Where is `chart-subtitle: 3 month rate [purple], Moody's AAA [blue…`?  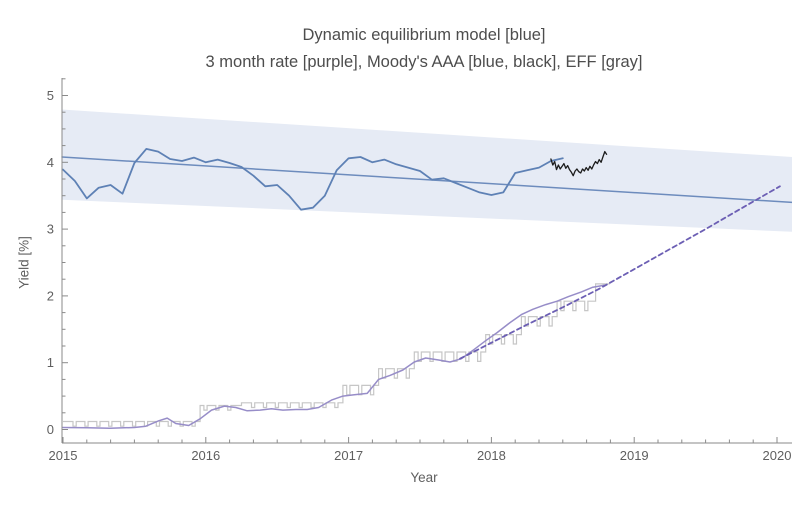 chart-subtitle: 3 month rate [purple], Moody's AAA [blue… is located at coordinates (424, 62).